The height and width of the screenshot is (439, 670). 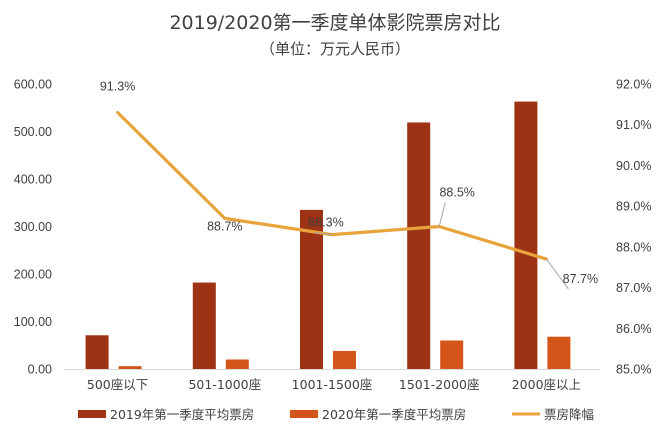 I want to click on right-axis: 85.0% 86.0% 87.0% 88.0% 89.0% 90.0% 91.0% 92.0%, so click(x=633, y=227).